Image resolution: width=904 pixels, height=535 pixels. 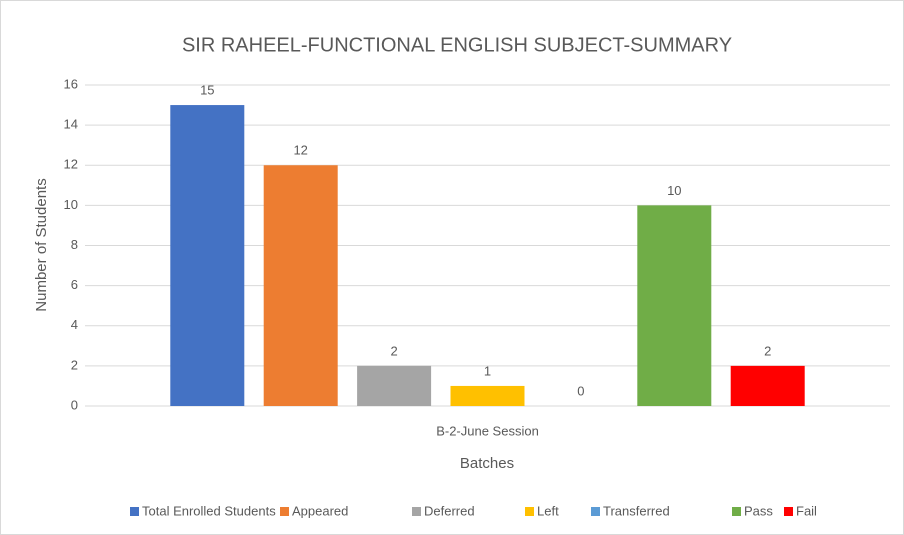 I want to click on y-tick-label: 4, so click(x=74, y=324).